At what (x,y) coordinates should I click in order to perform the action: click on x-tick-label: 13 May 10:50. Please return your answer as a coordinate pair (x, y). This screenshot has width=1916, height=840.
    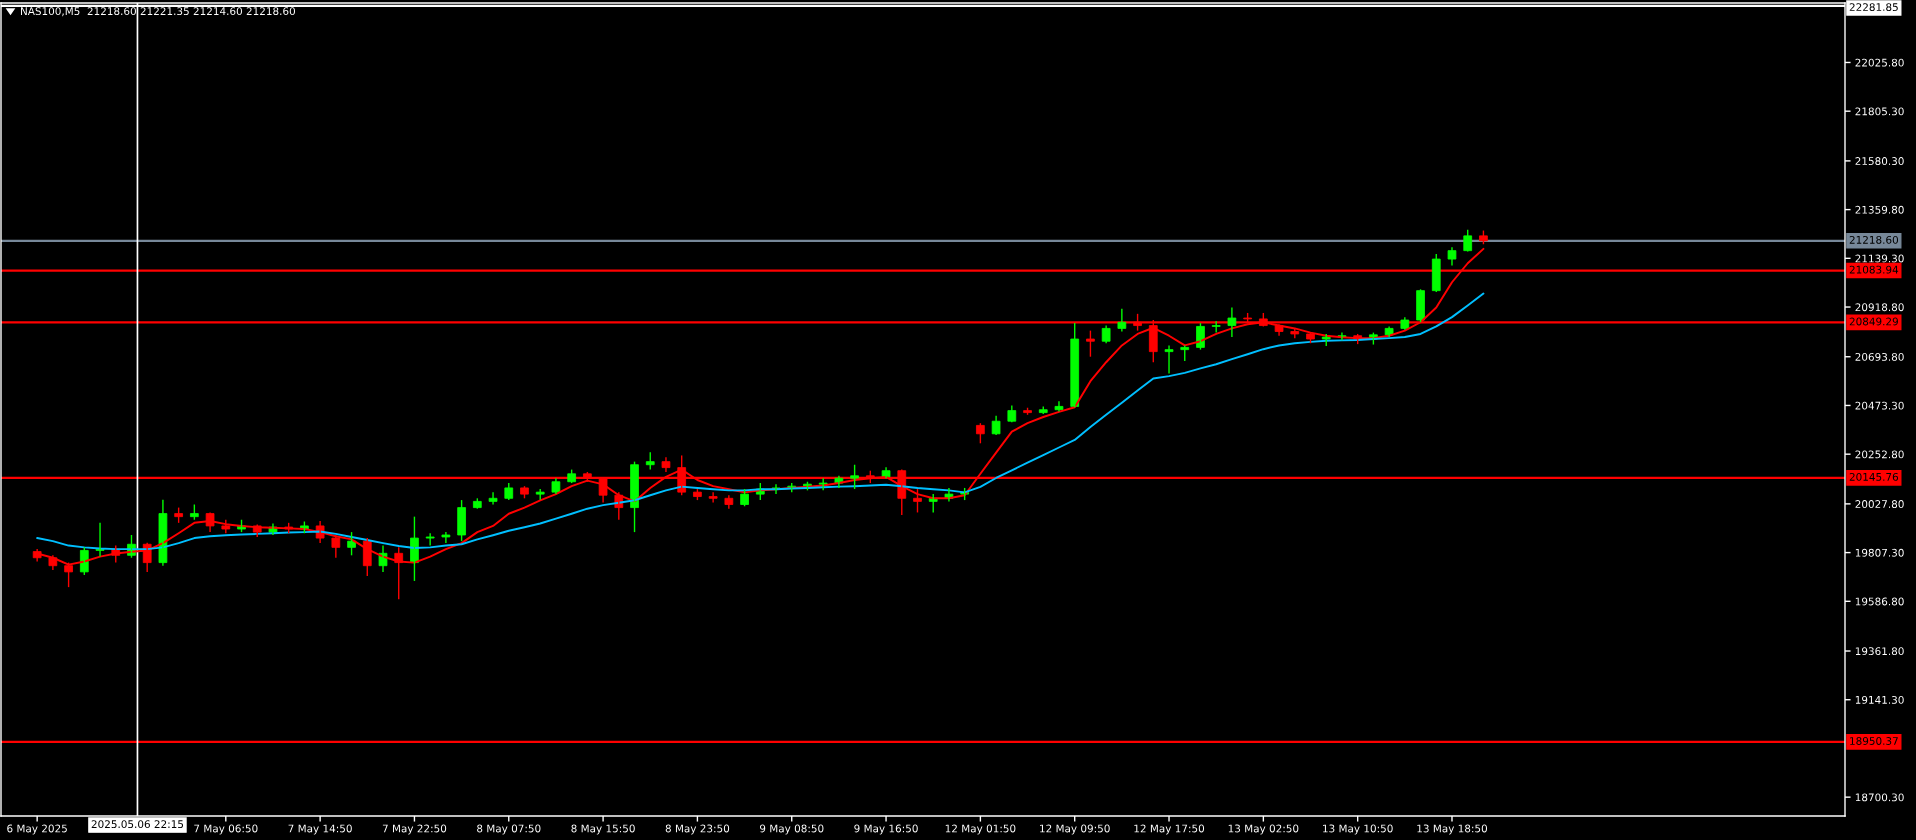
    Looking at the image, I should click on (1358, 829).